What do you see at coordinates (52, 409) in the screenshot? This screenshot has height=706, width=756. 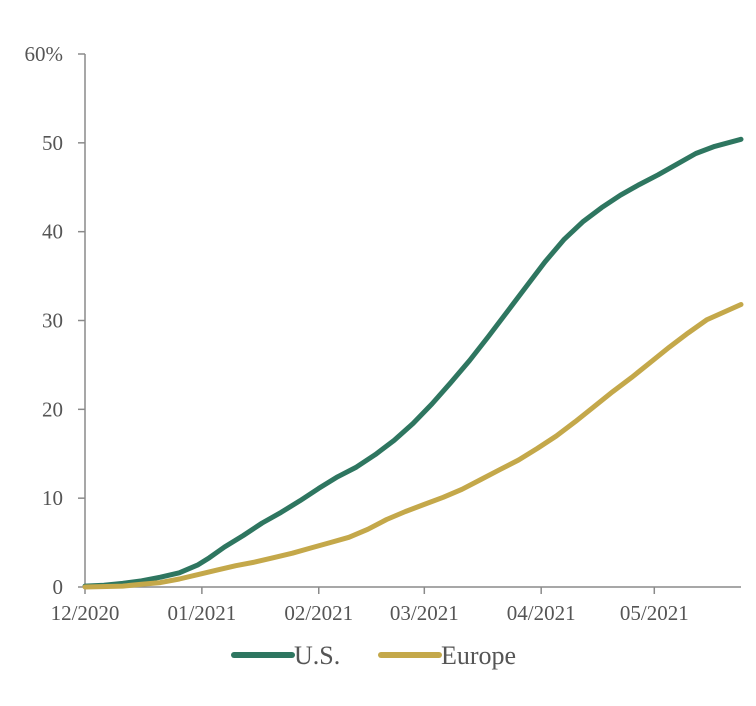 I see `y-tick-label: 20` at bounding box center [52, 409].